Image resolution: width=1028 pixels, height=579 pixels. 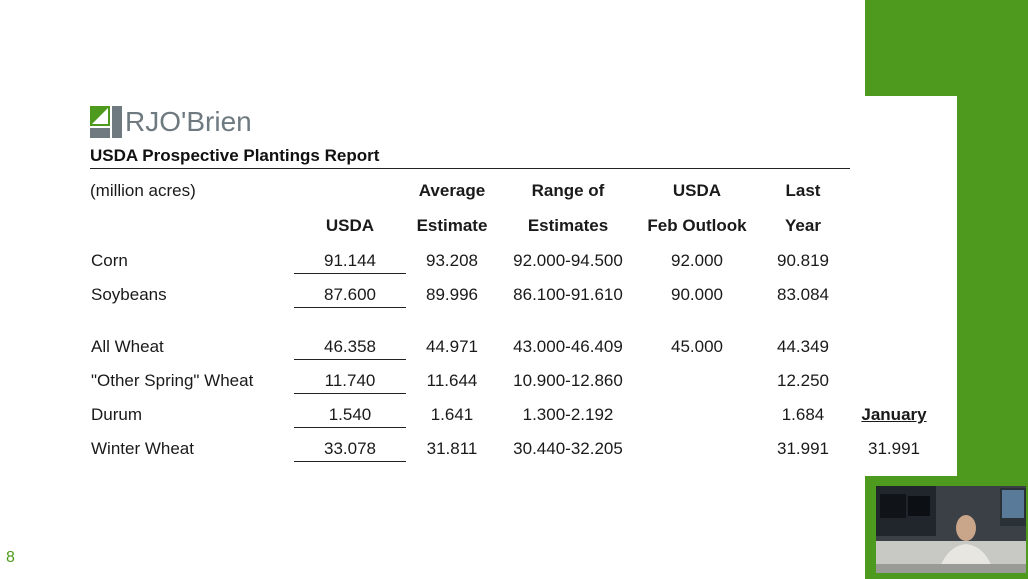 I want to click on page-number: 8, so click(x=10, y=557).